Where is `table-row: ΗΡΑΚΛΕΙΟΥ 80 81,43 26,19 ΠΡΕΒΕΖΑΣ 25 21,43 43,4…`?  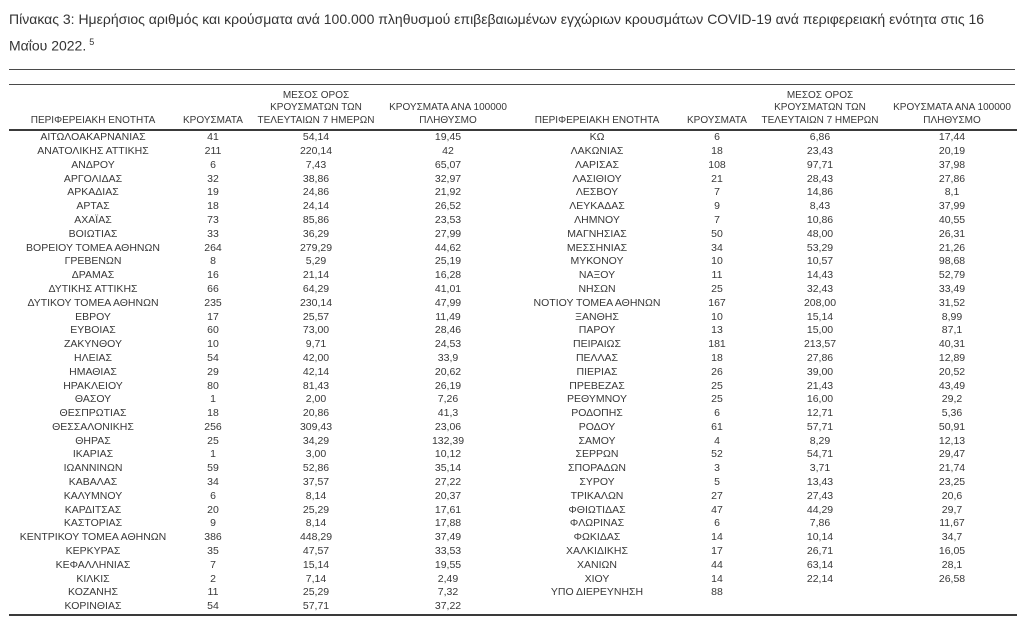 table-row: ΗΡΑΚΛΕΙΟΥ 80 81,43 26,19 ΠΡΕΒΕΖΑΣ 25 21,43 43,4… is located at coordinates (513, 387).